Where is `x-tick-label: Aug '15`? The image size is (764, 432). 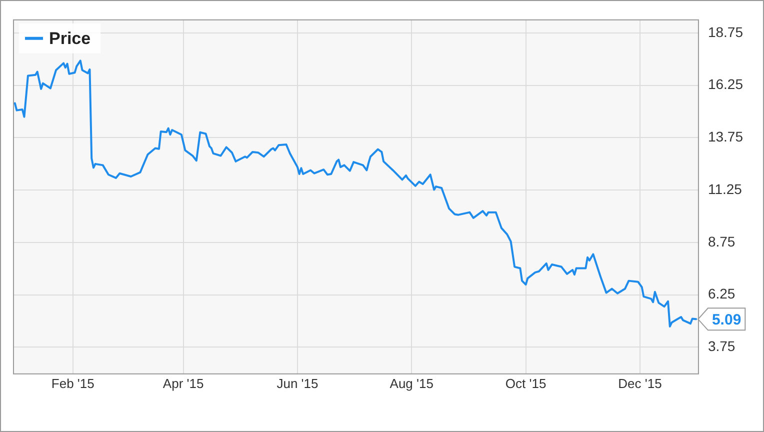
x-tick-label: Aug '15 is located at coordinates (412, 383).